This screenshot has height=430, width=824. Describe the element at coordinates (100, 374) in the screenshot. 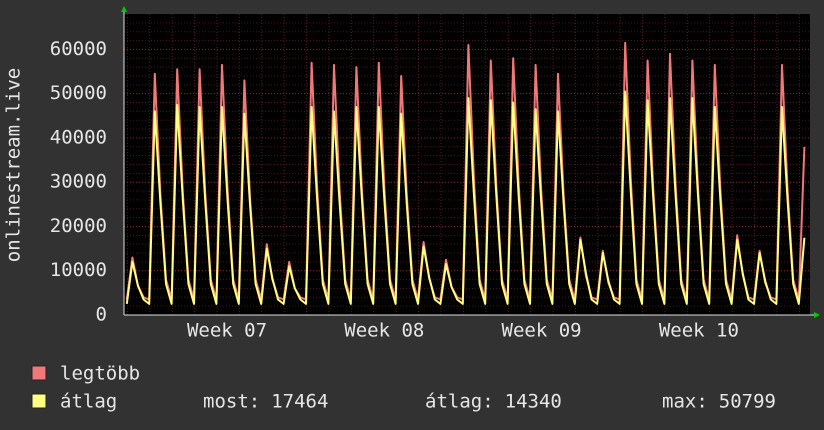

I see `legend-label: legtöbb` at that location.